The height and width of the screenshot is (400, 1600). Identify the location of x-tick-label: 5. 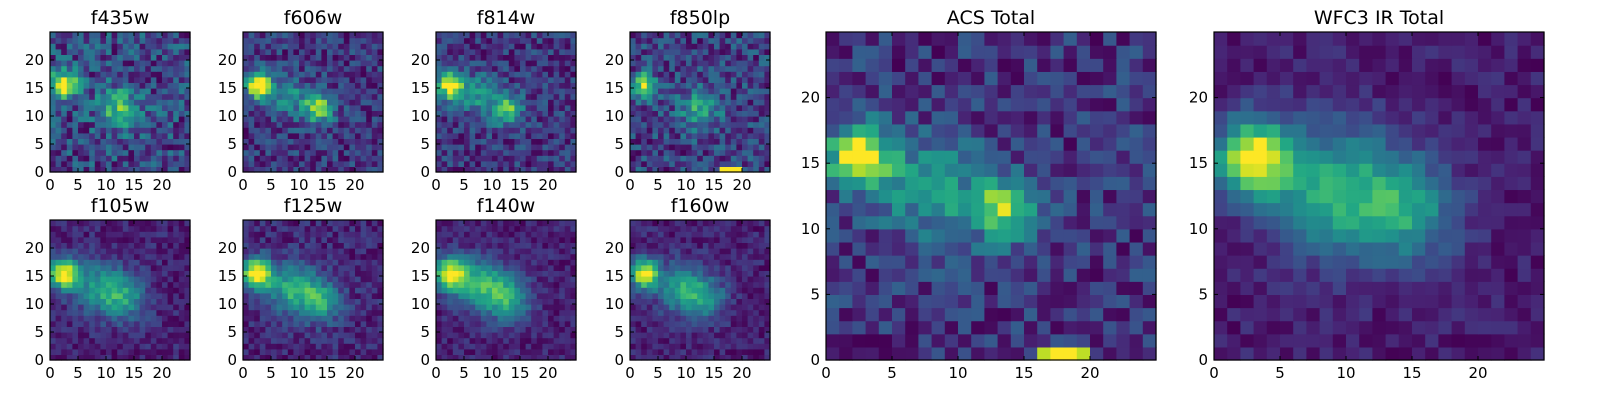
(464, 373).